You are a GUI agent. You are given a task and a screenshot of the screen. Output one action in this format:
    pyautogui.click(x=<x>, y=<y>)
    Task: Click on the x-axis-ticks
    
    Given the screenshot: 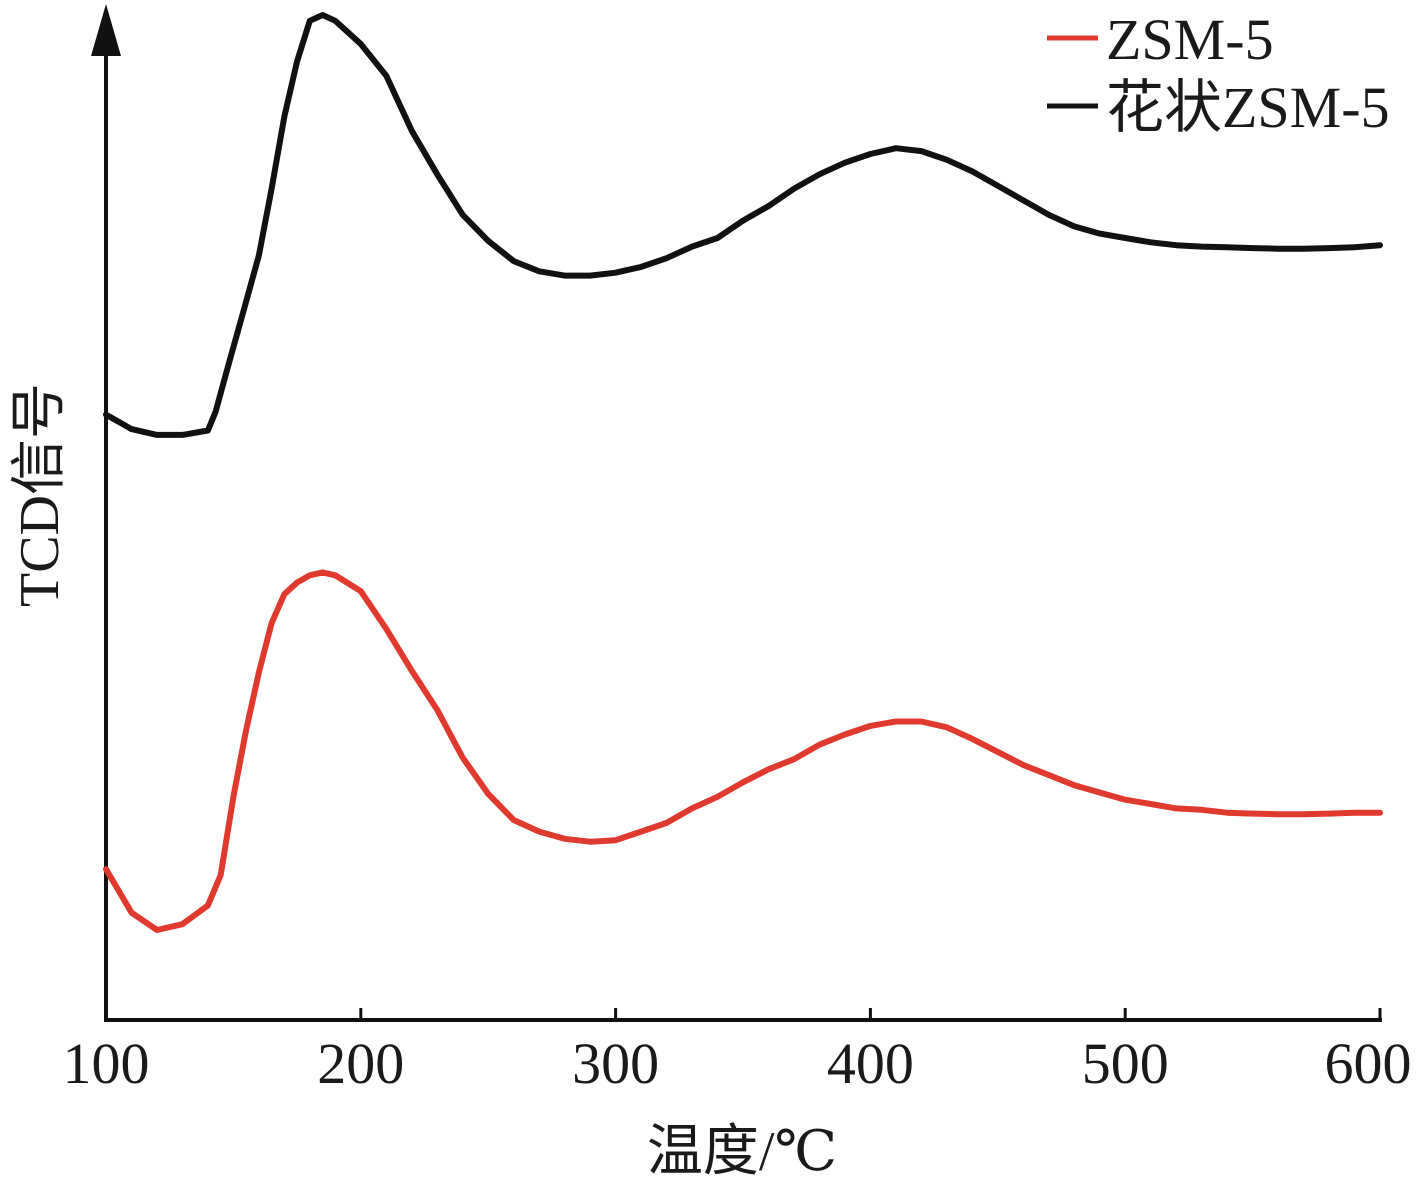 What is the action you would take?
    pyautogui.click(x=743, y=1014)
    